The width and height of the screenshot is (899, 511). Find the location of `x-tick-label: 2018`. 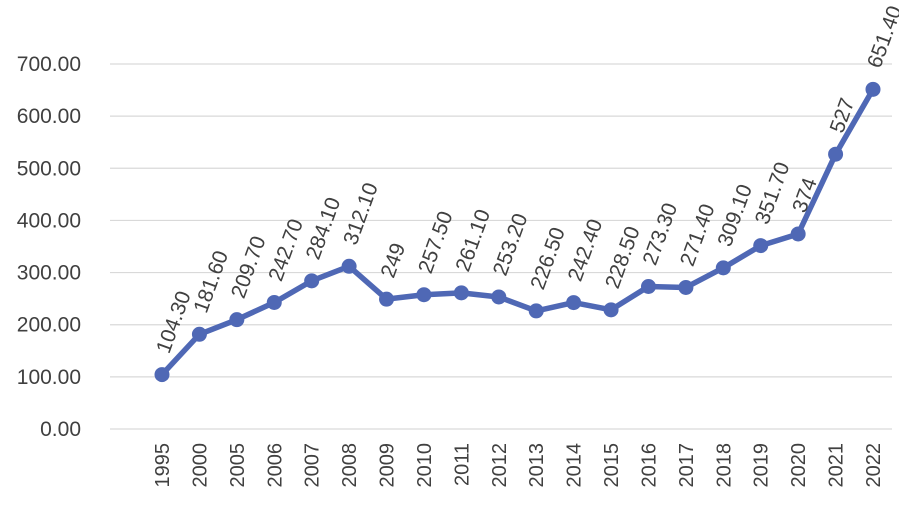

x-tick-label: 2018 is located at coordinates (724, 465).